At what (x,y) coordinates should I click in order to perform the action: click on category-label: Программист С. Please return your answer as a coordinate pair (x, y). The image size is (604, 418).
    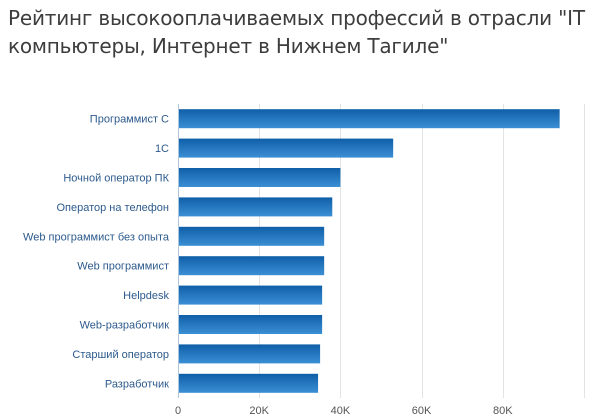
    Looking at the image, I should click on (129, 120).